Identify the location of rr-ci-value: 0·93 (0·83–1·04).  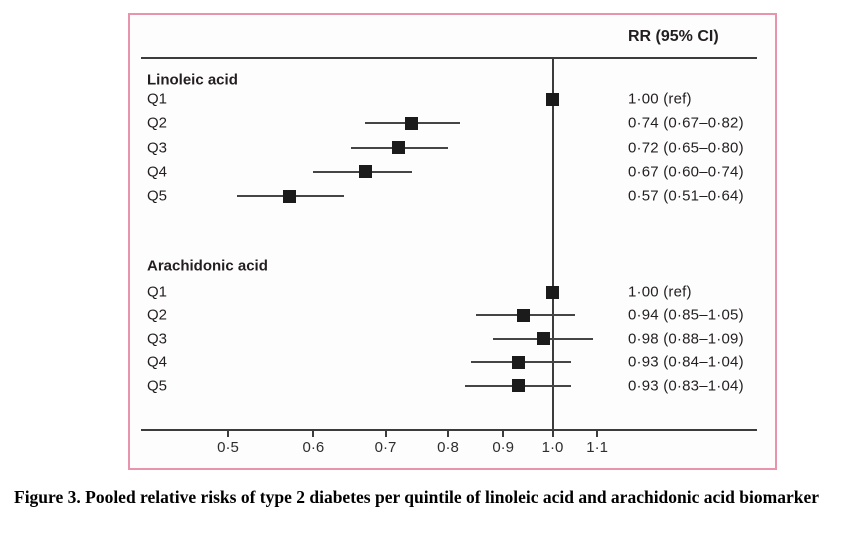
(686, 386).